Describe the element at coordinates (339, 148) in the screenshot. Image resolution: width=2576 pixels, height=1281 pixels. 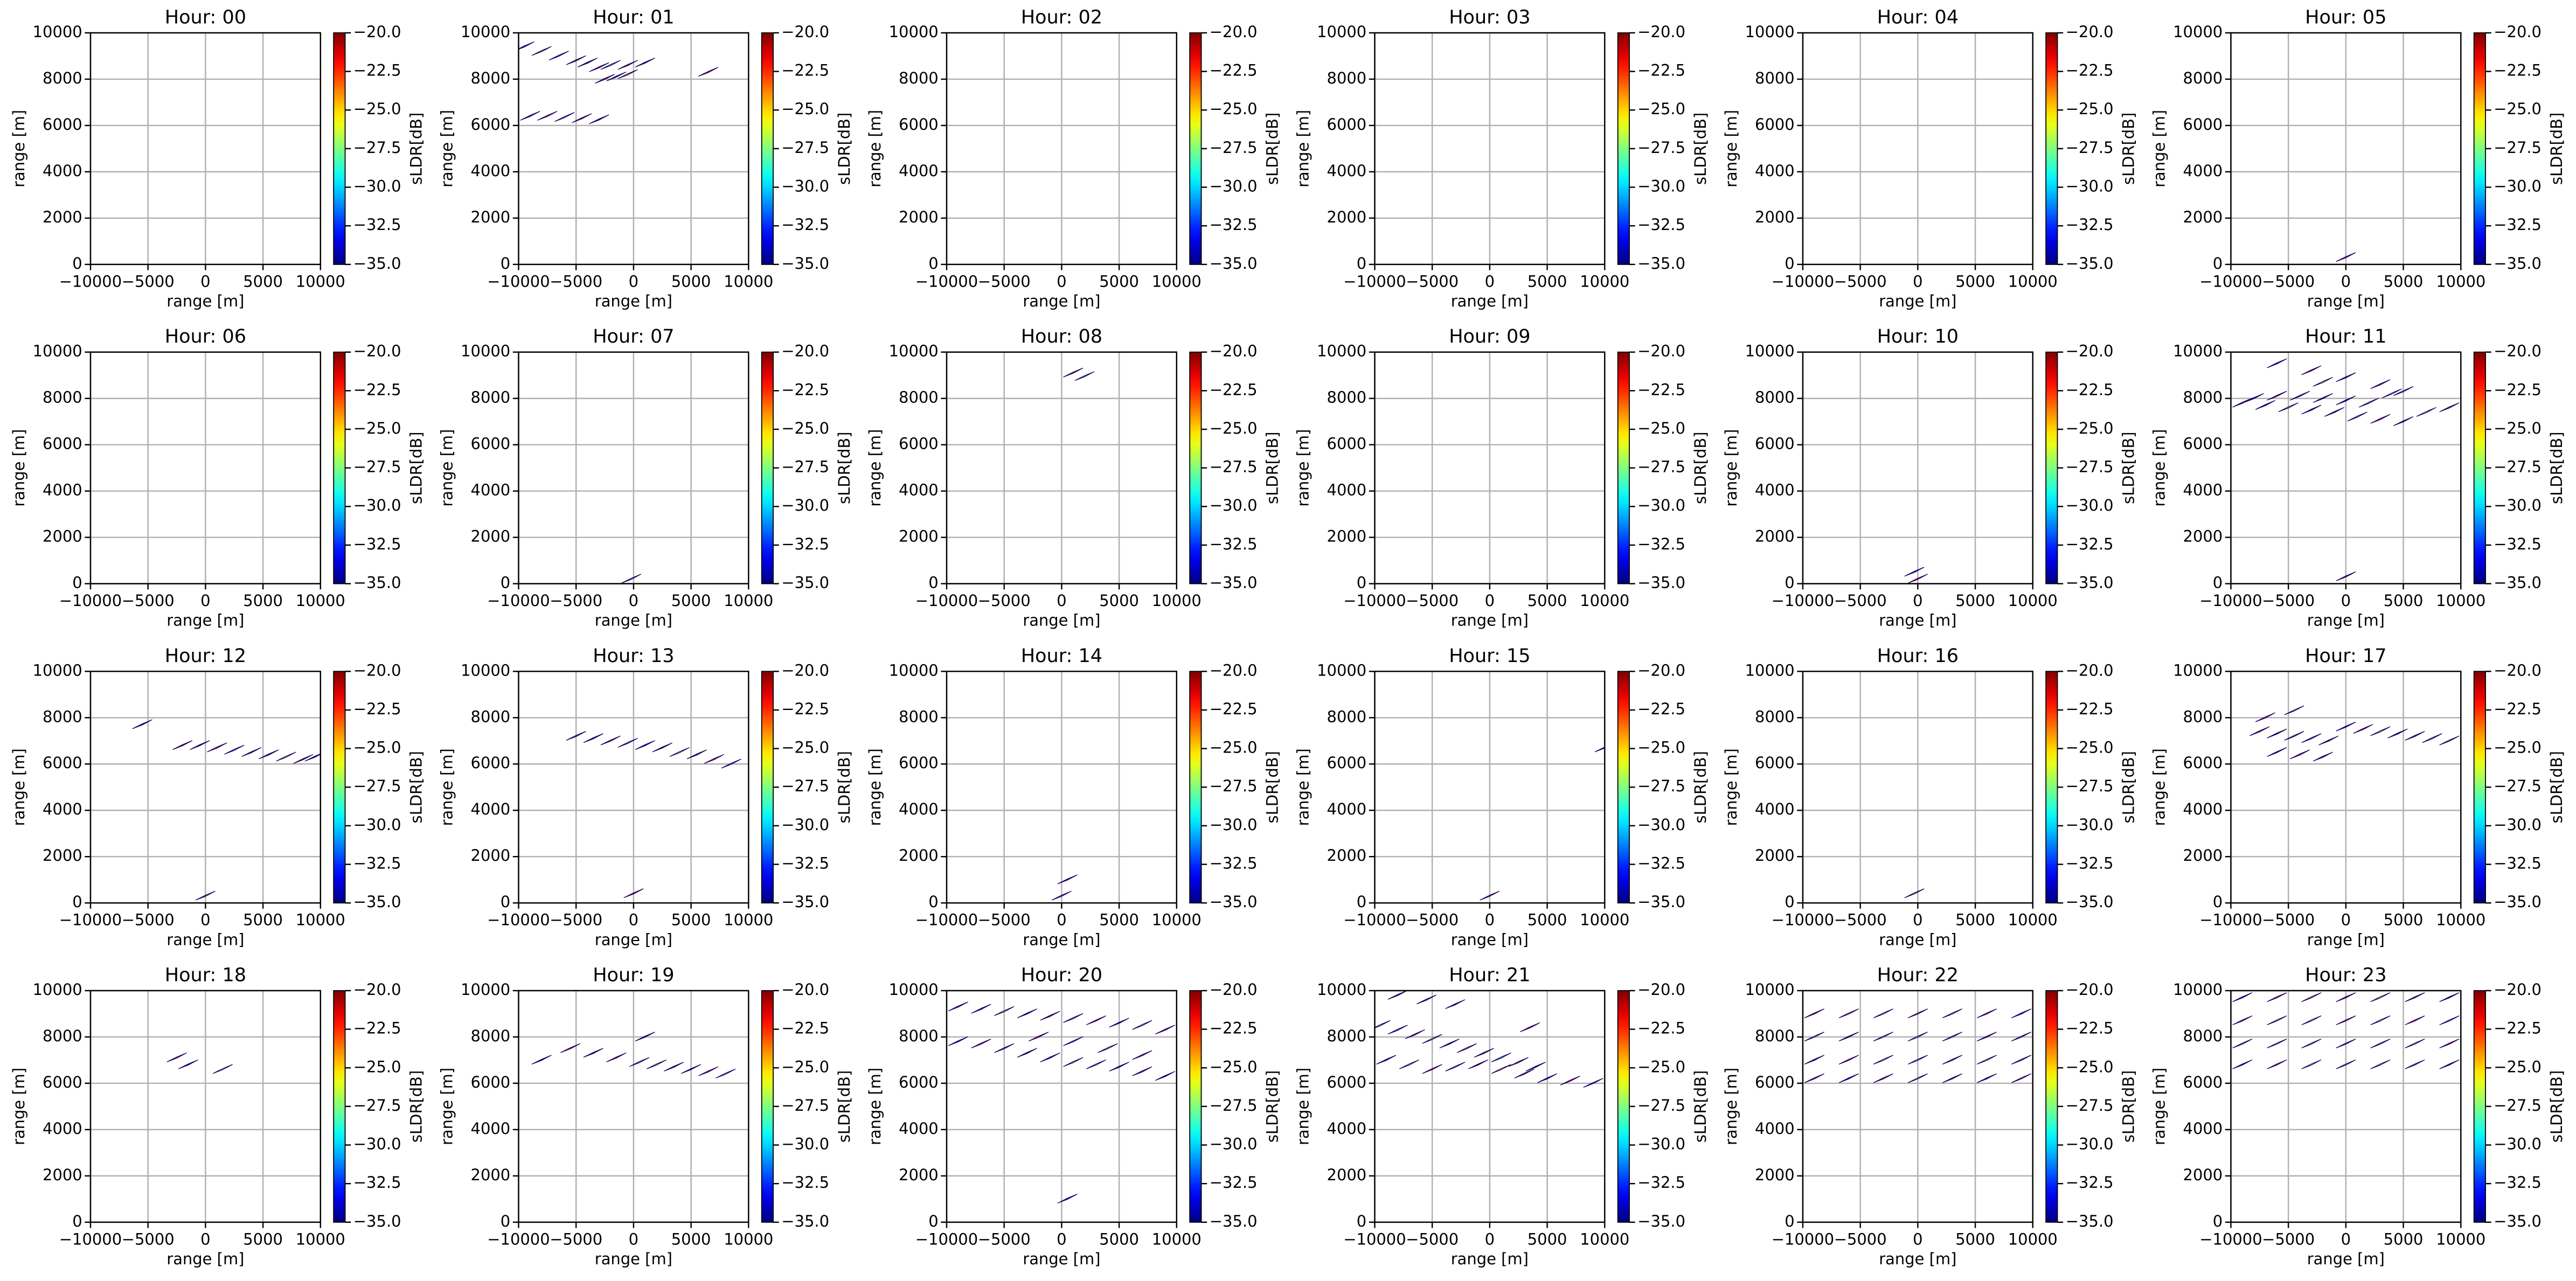
I see `colorbar` at that location.